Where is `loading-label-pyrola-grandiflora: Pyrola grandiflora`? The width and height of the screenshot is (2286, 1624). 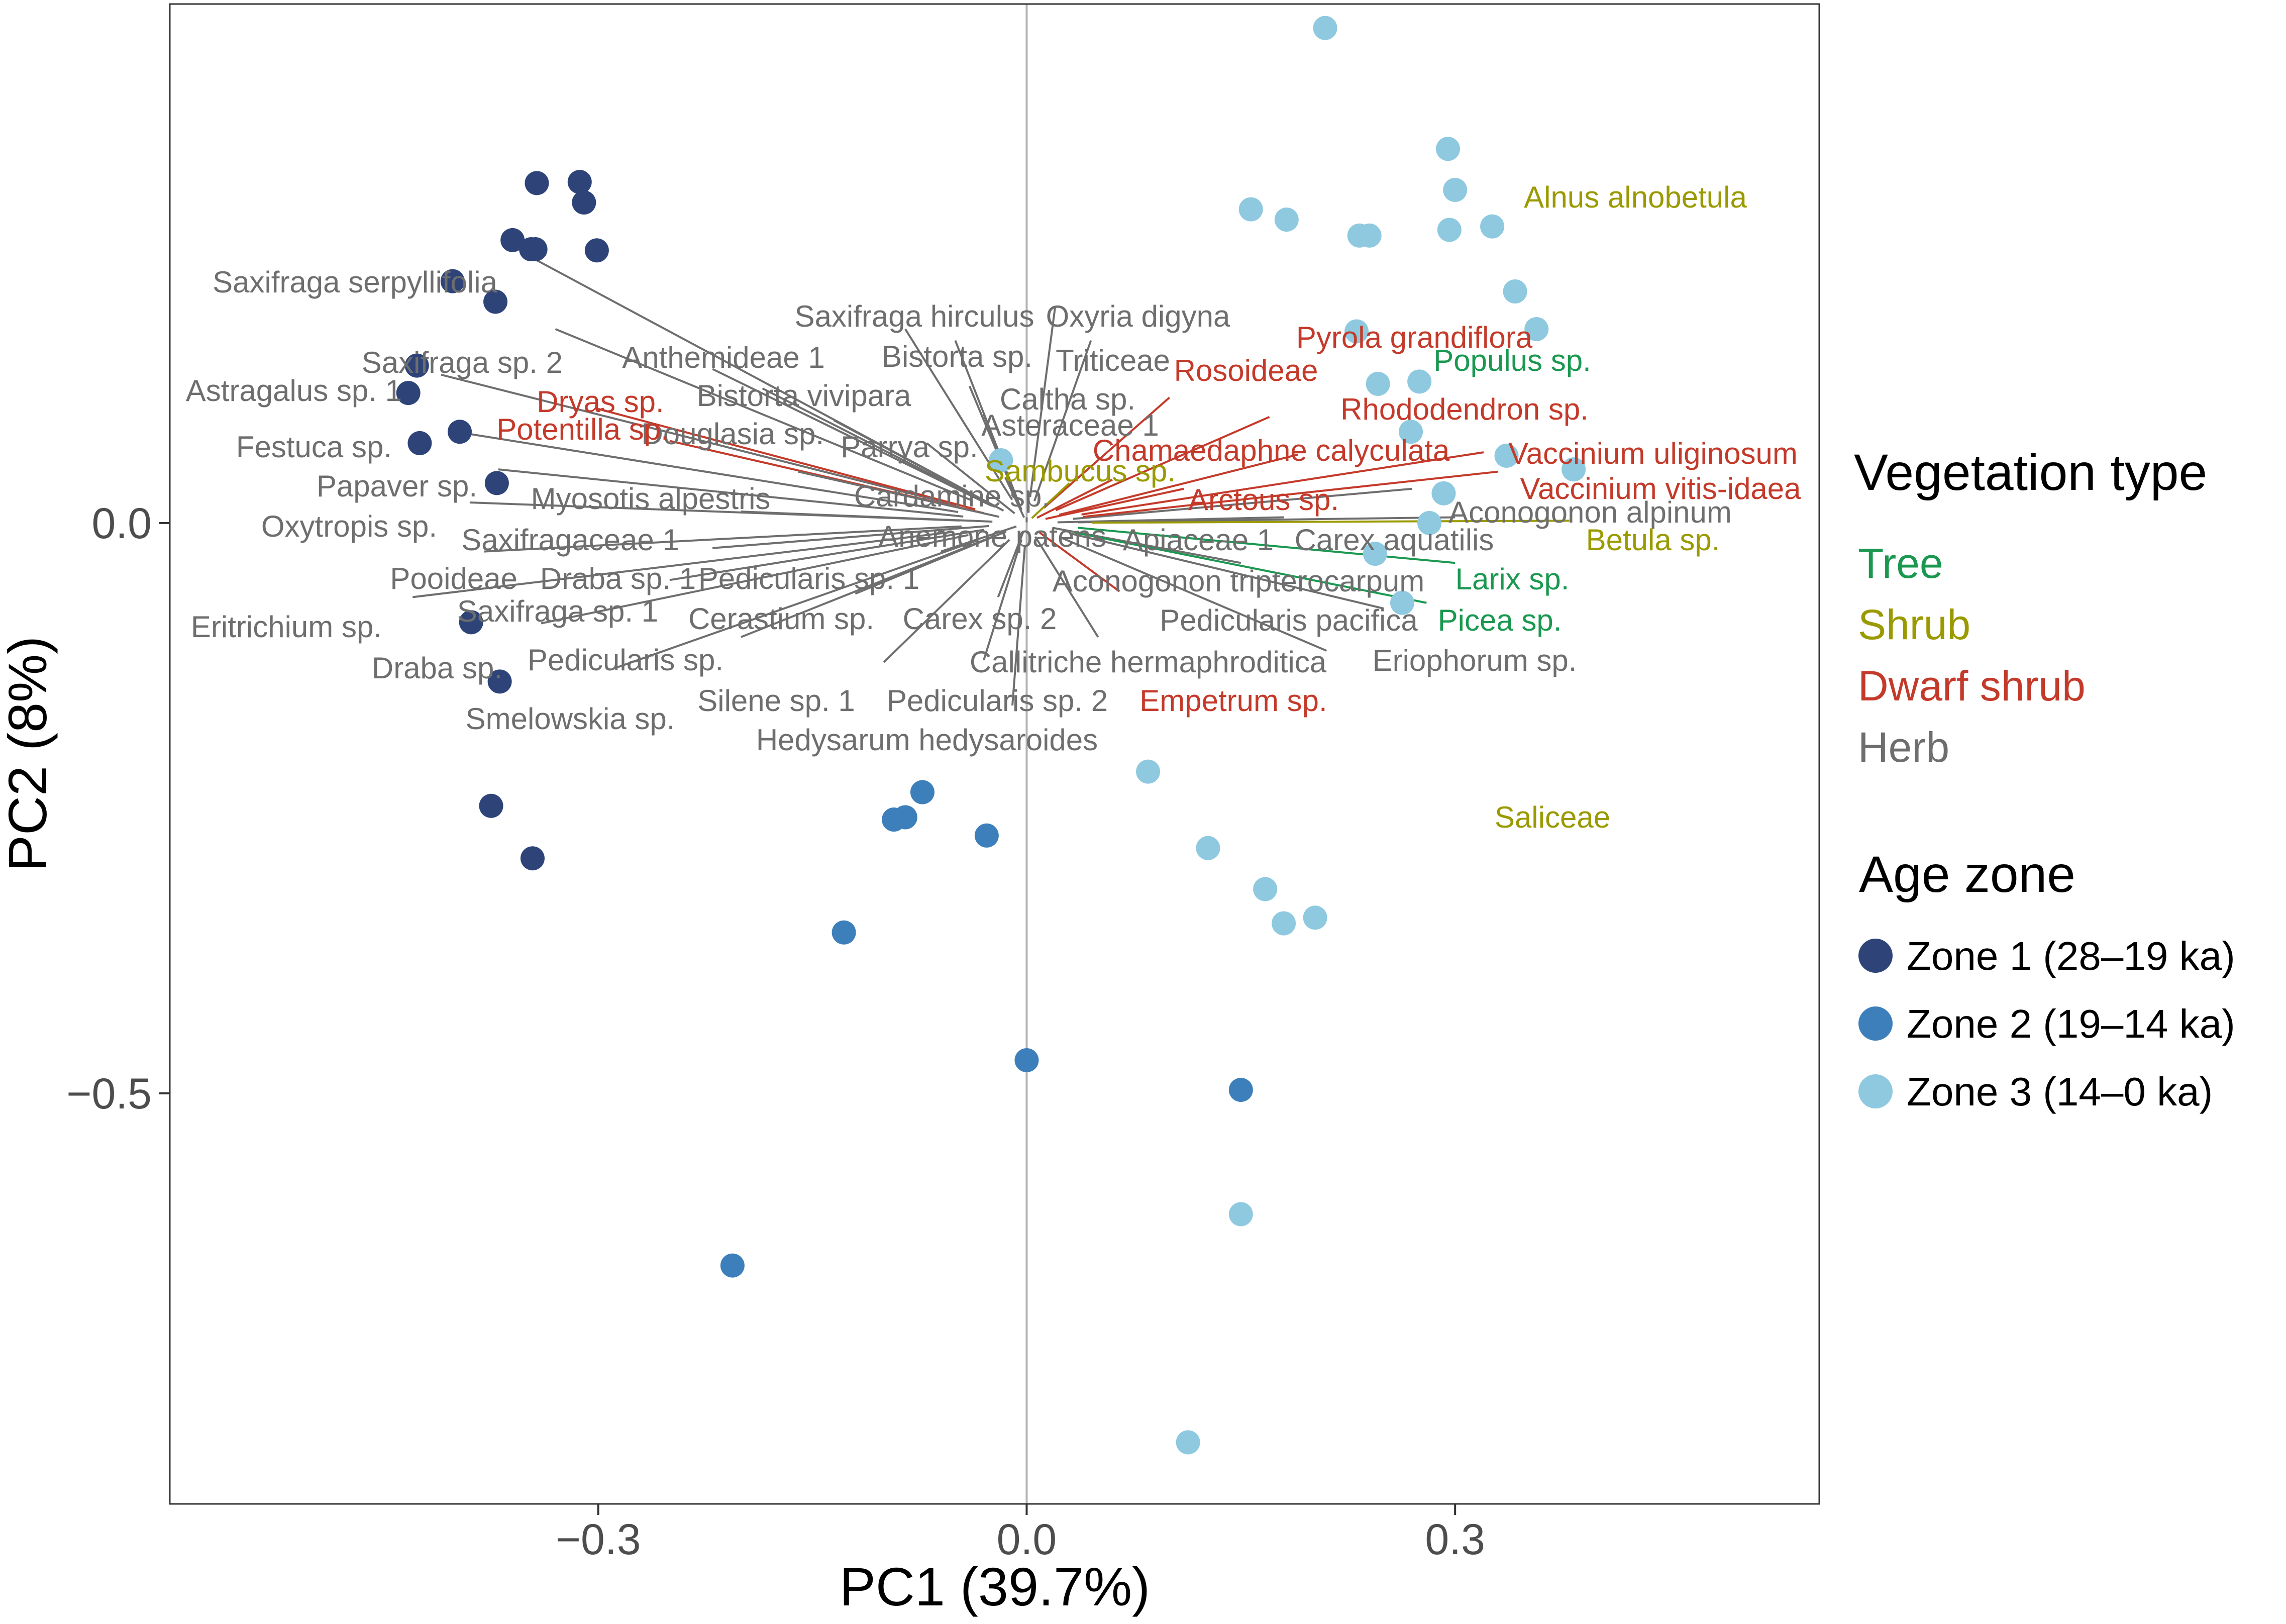
loading-label-pyrola-grandiflora: Pyrola grandiflora is located at coordinates (1414, 337).